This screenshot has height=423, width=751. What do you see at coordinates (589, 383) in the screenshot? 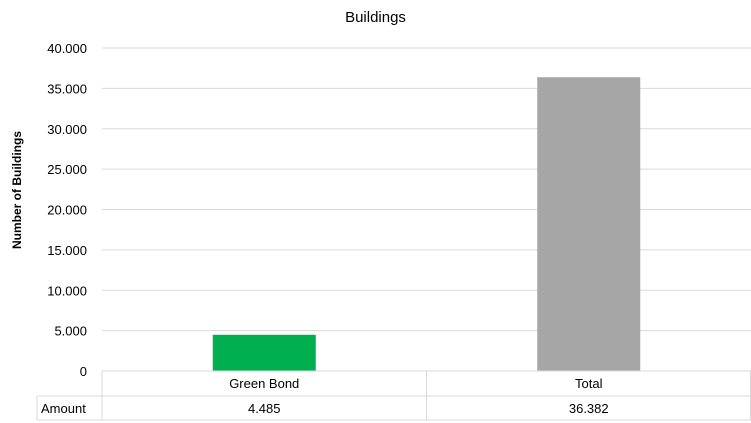
I see `category-label: Total` at bounding box center [589, 383].